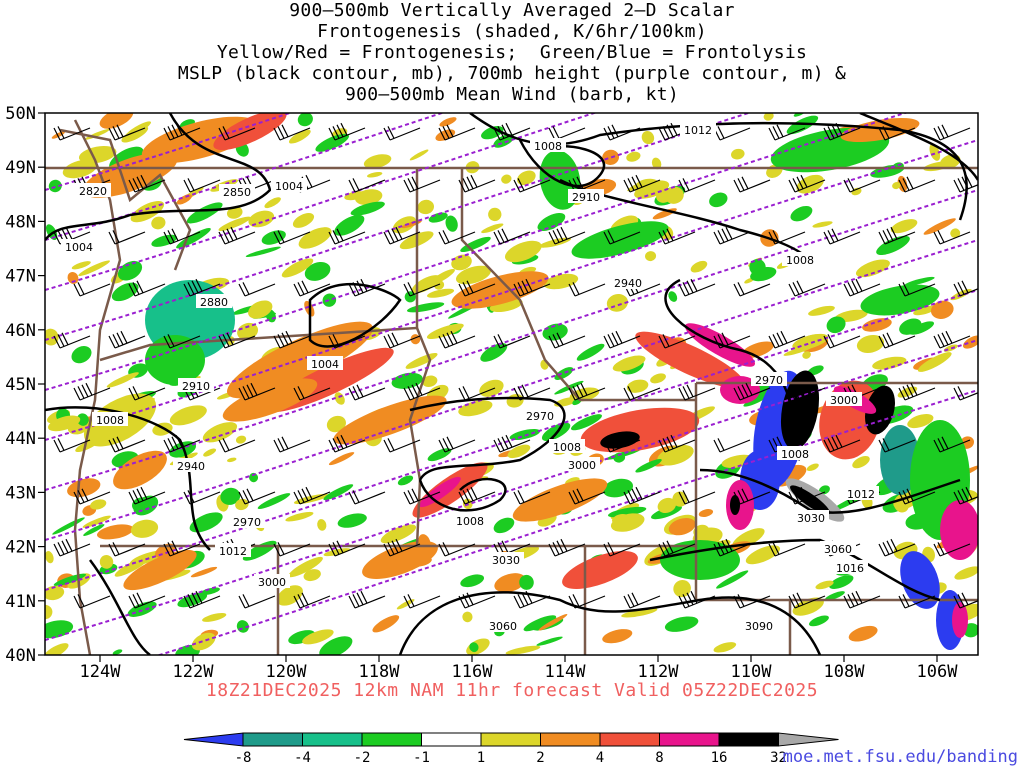 The height and width of the screenshot is (768, 1024). I want to click on height-label: 2910, so click(586, 197).